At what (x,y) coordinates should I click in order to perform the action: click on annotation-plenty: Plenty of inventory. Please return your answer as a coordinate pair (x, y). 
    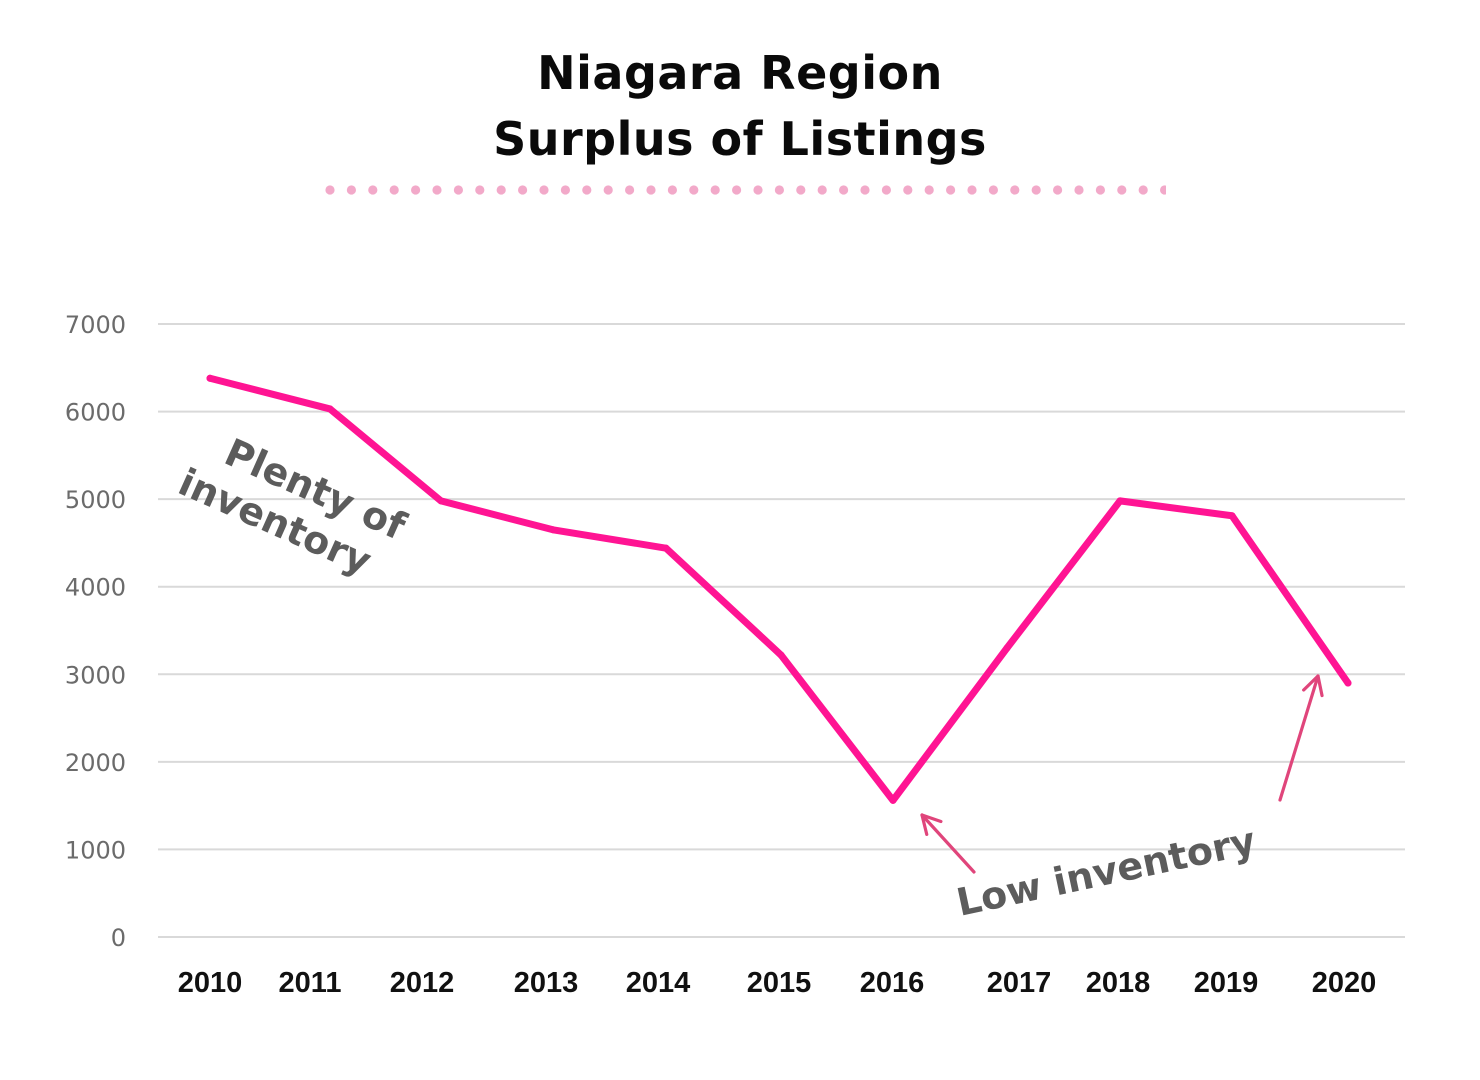
    Looking at the image, I should click on (298, 507).